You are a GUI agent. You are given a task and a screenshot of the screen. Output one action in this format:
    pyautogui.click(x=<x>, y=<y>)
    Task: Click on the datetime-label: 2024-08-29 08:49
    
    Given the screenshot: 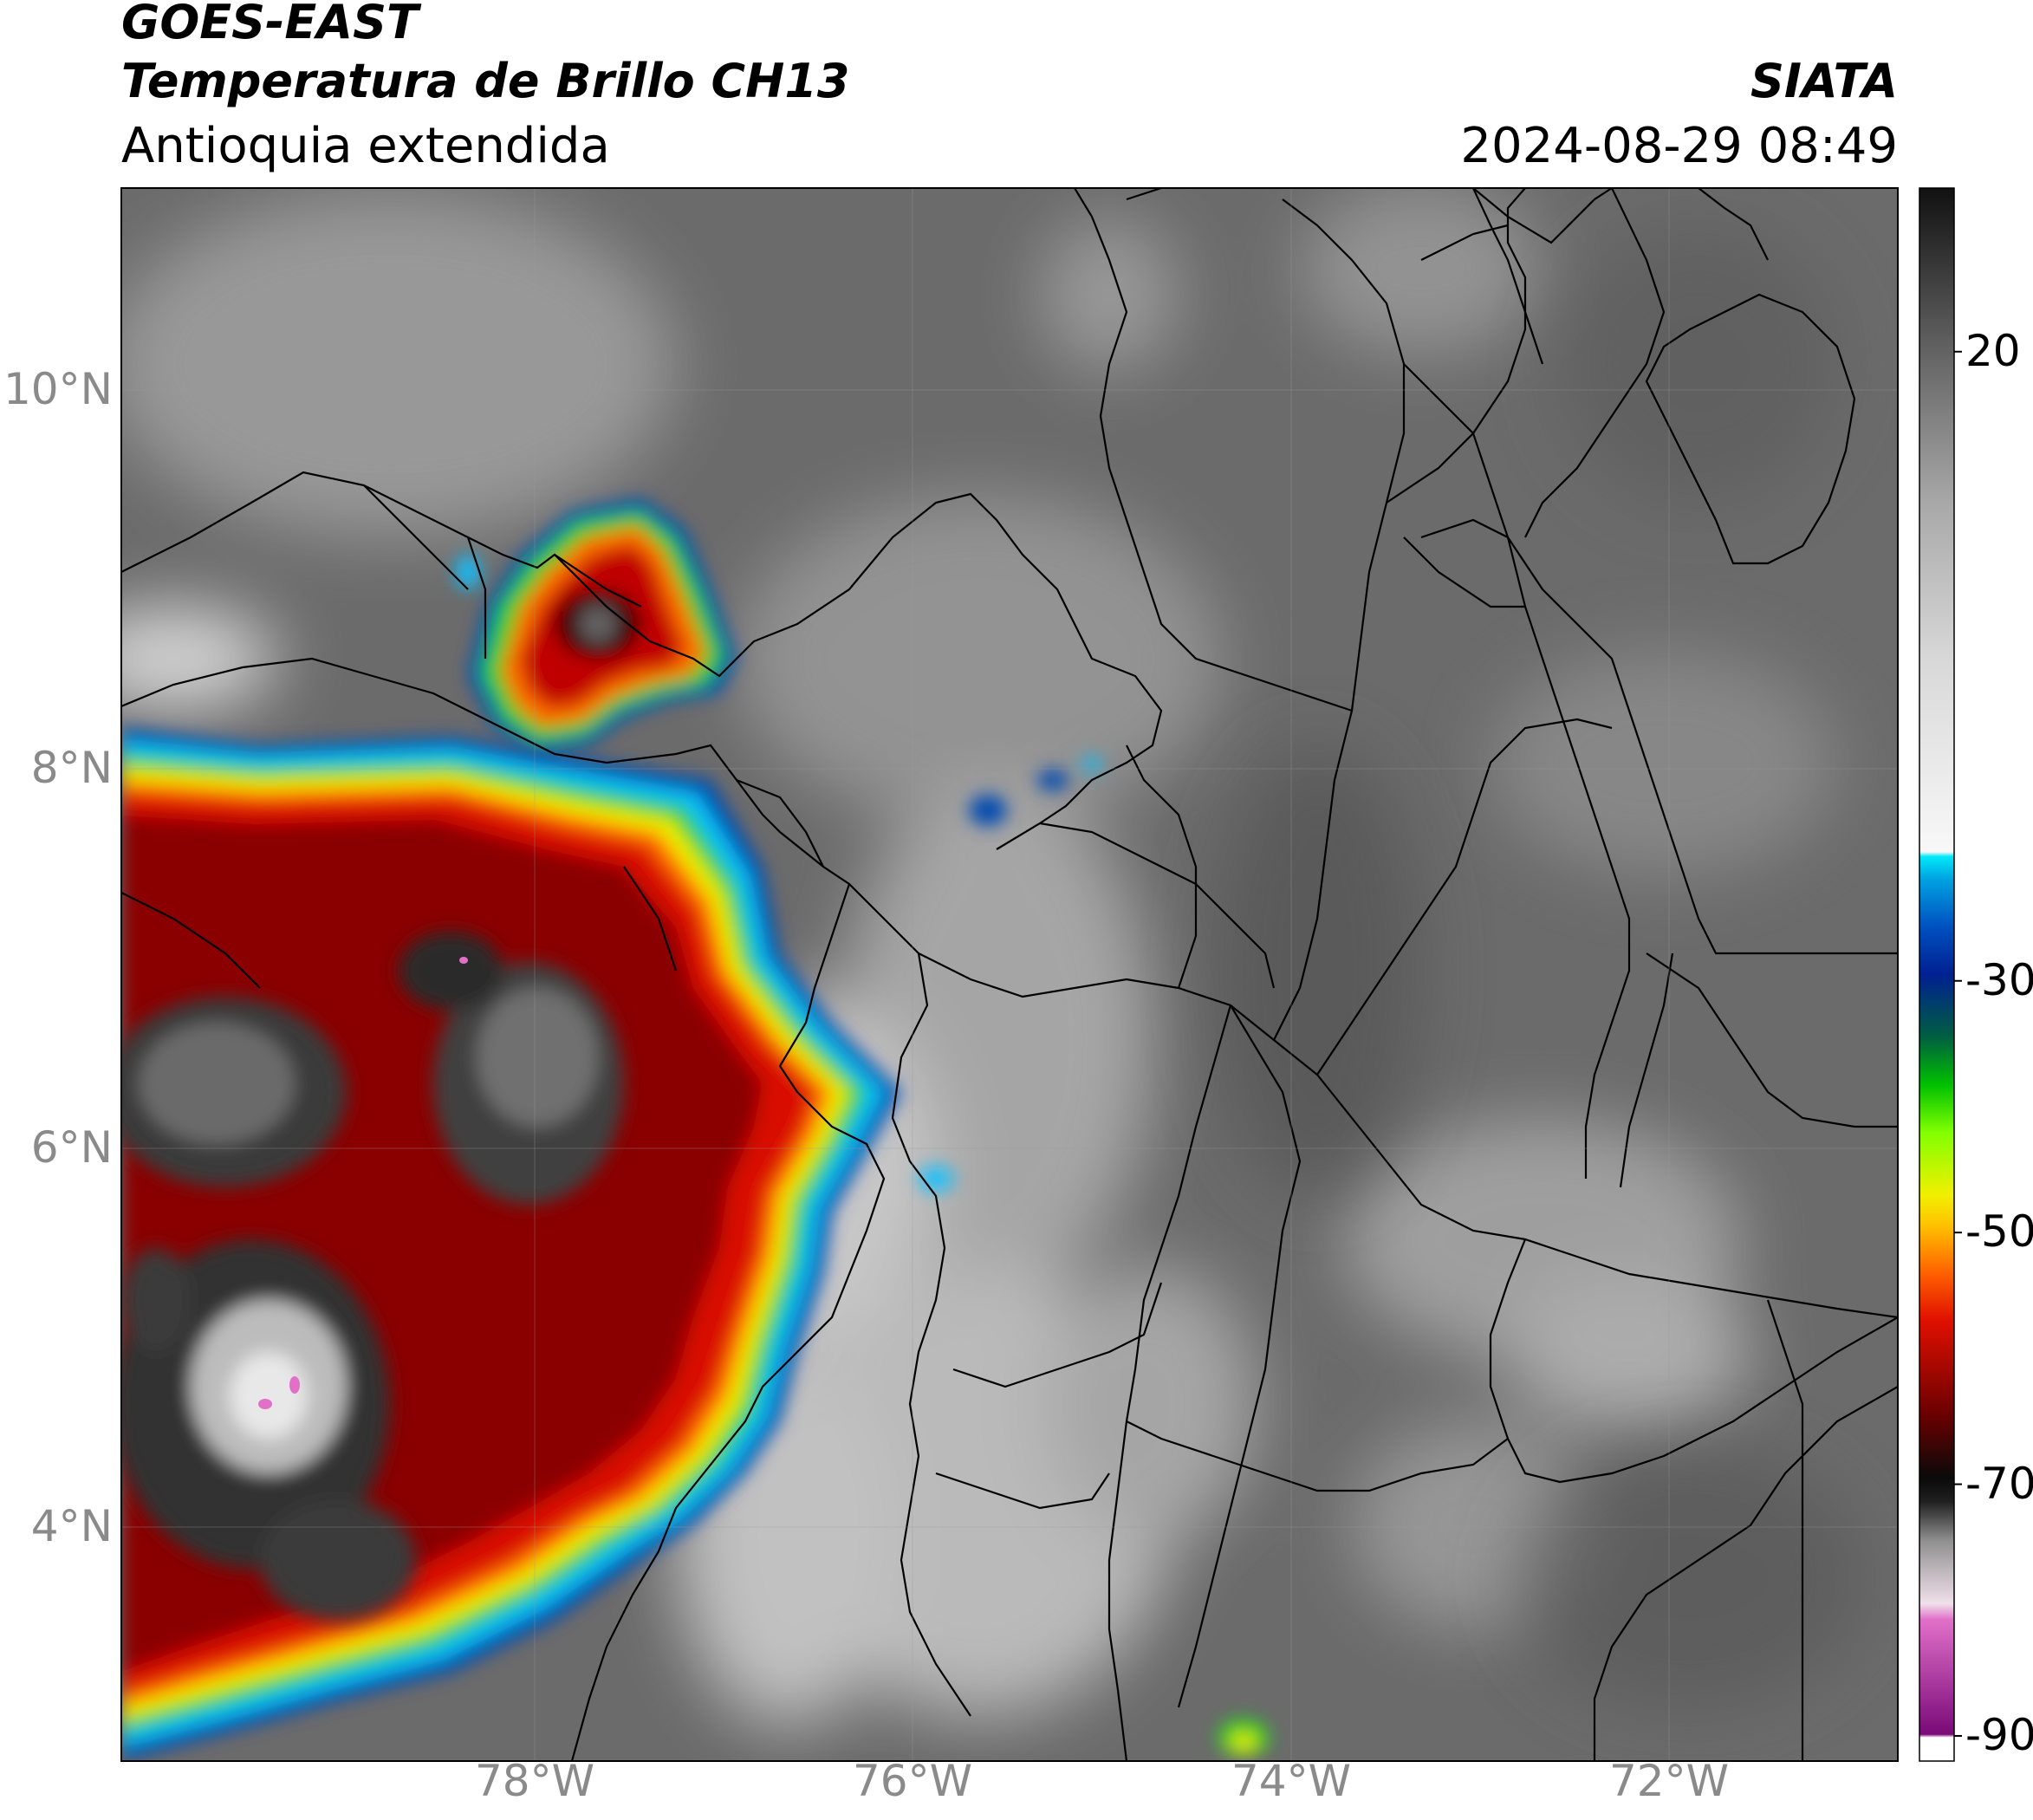 What is the action you would take?
    pyautogui.click(x=1679, y=146)
    